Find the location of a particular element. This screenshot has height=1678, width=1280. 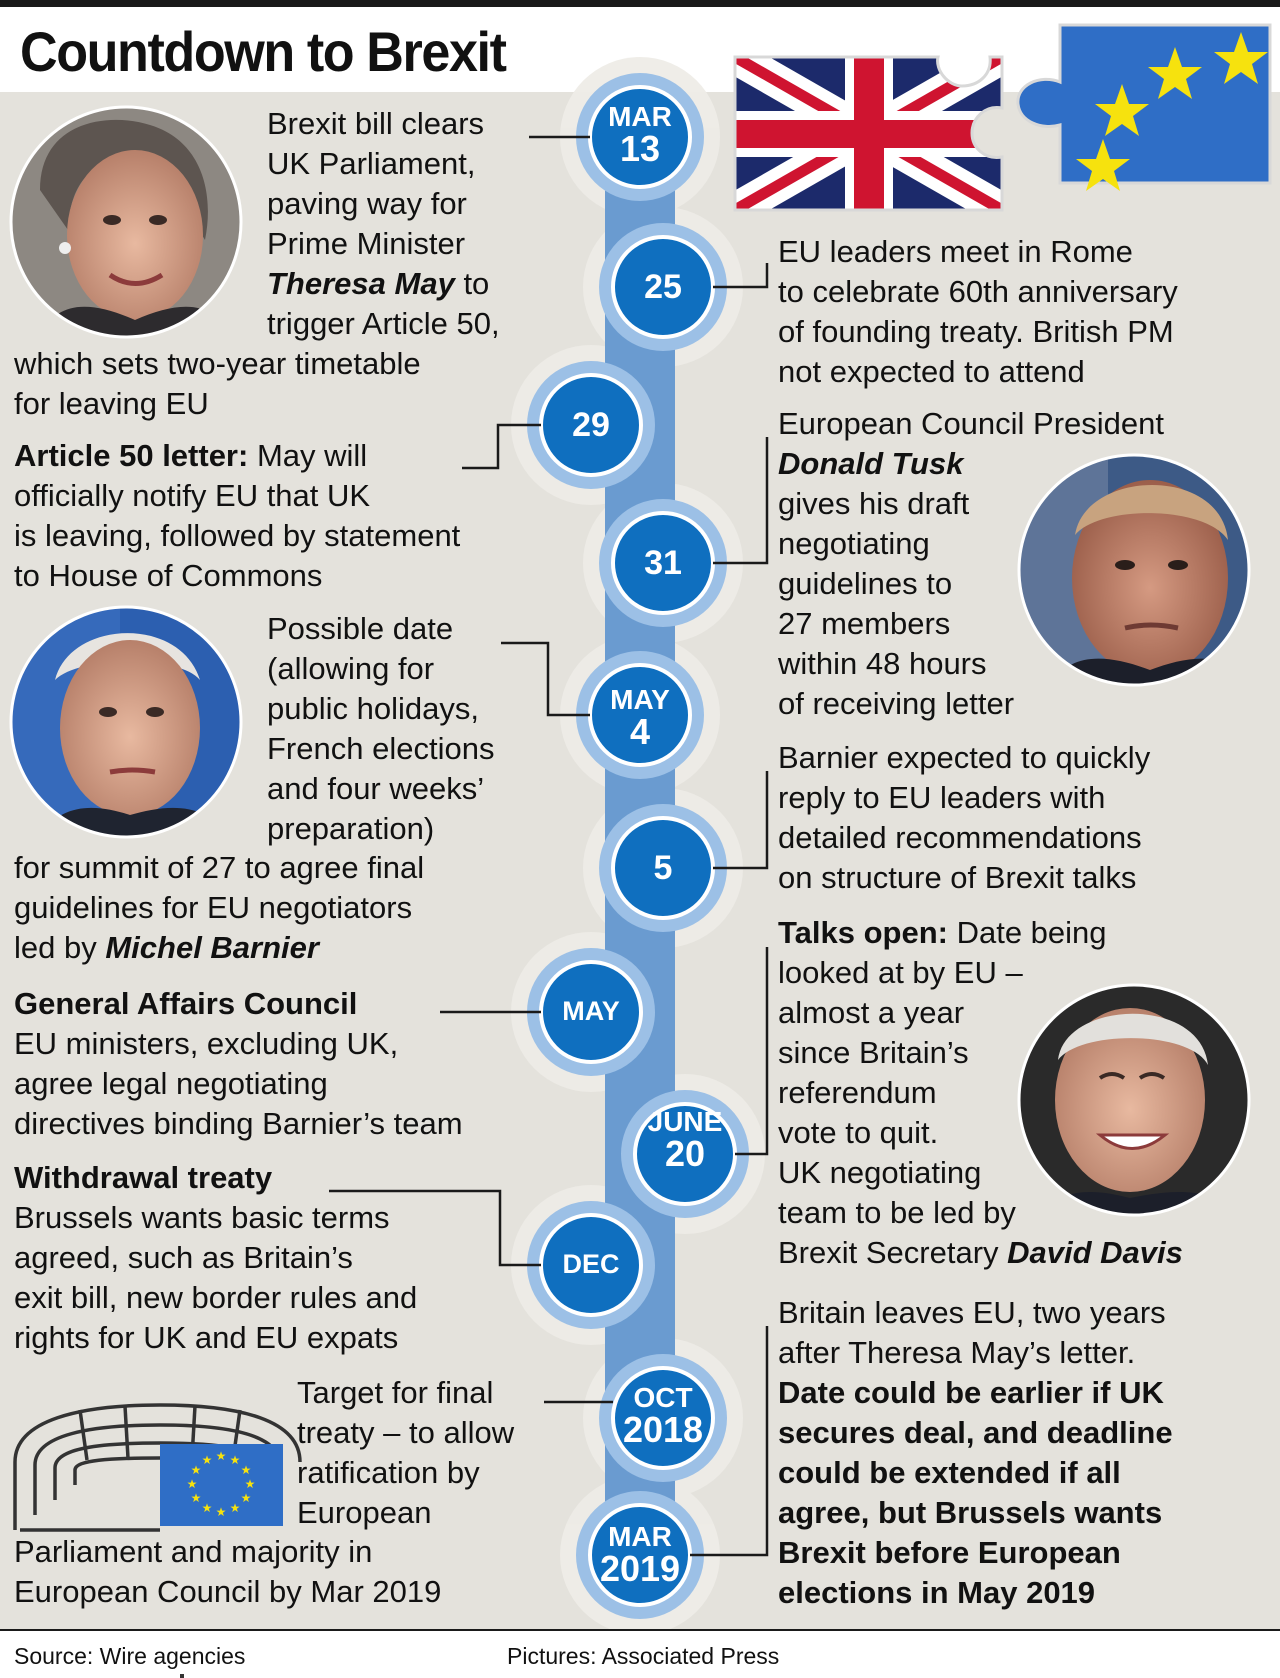

text-fragment: Brexit Secretary is located at coordinates (893, 1252).